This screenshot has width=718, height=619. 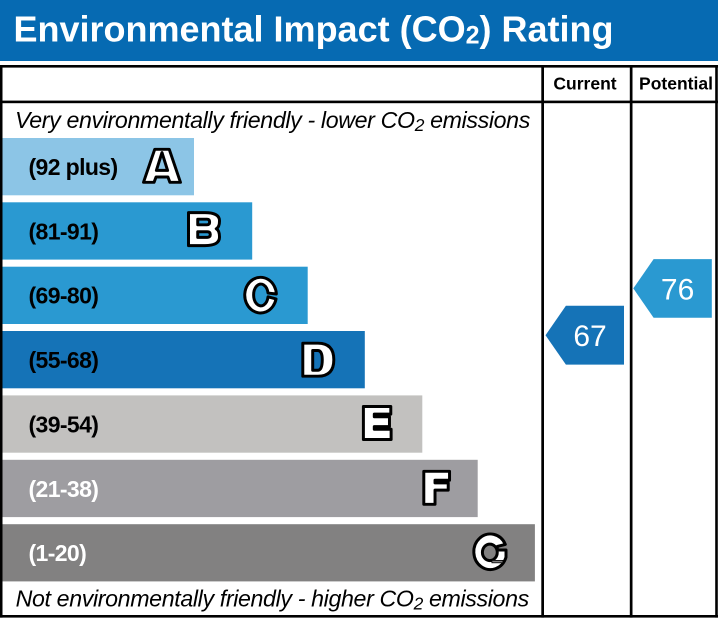 I want to click on svg-text: (92 plus), so click(x=73, y=167).